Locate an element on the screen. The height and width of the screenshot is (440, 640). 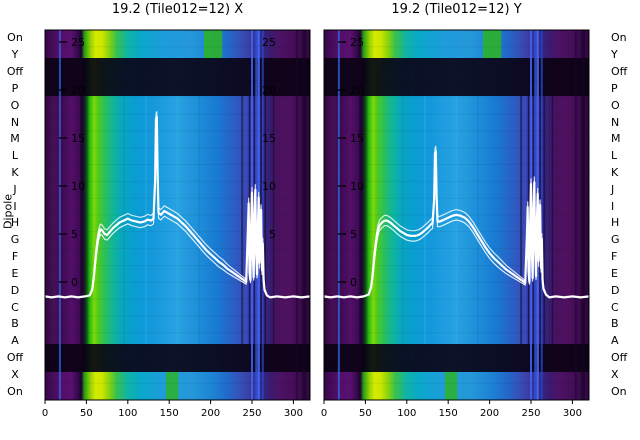
dipole-labels-left: On Y Off P O N M L K J I H G F E D C B A Off X On is located at coordinates (15, 220).